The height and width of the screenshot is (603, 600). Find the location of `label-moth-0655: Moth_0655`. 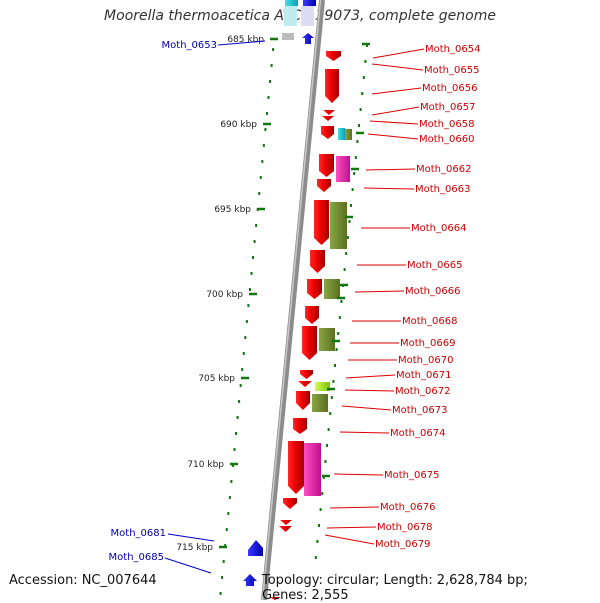

label-moth-0655: Moth_0655 is located at coordinates (425, 69).